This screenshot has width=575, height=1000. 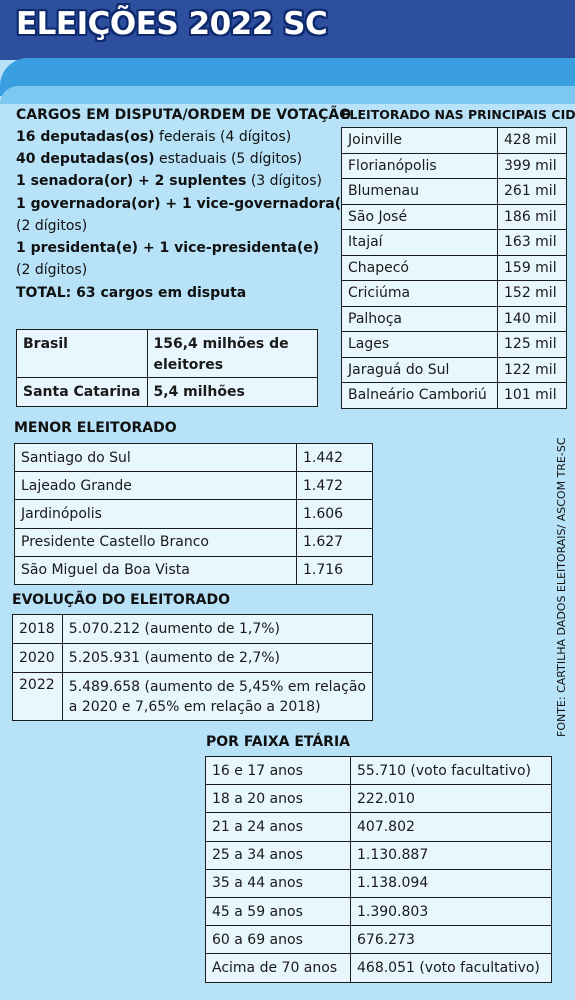 I want to click on table-row: 35 a 44 anos 1.138.094, so click(x=378, y=883).